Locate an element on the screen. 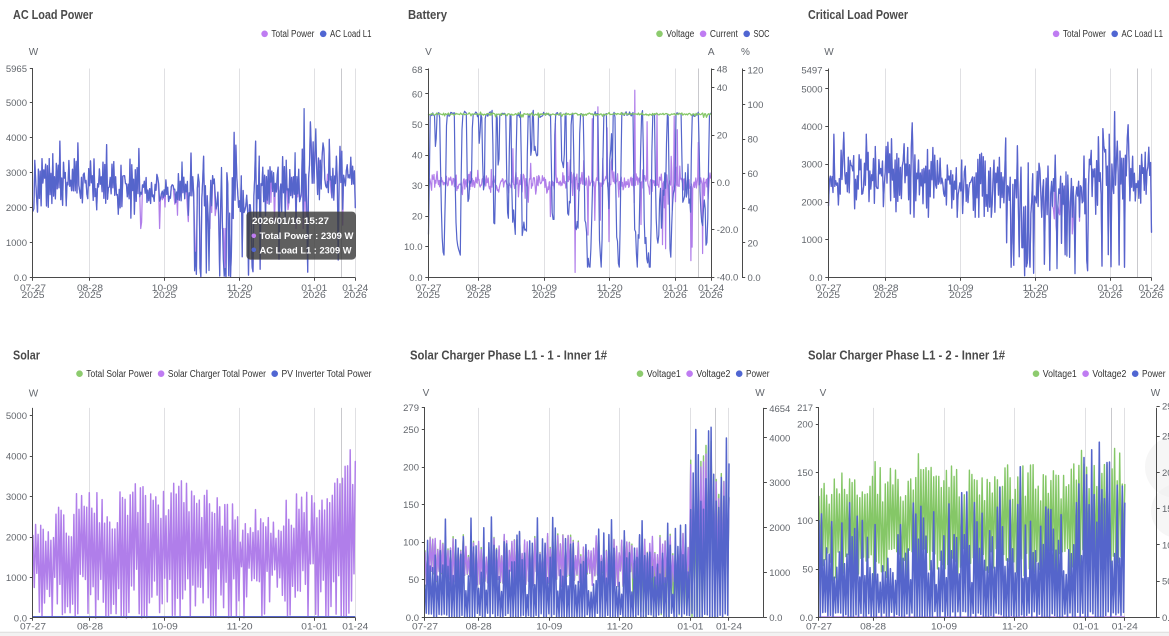 This screenshot has height=636, width=1169. svg-text: 250 is located at coordinates (411, 430).